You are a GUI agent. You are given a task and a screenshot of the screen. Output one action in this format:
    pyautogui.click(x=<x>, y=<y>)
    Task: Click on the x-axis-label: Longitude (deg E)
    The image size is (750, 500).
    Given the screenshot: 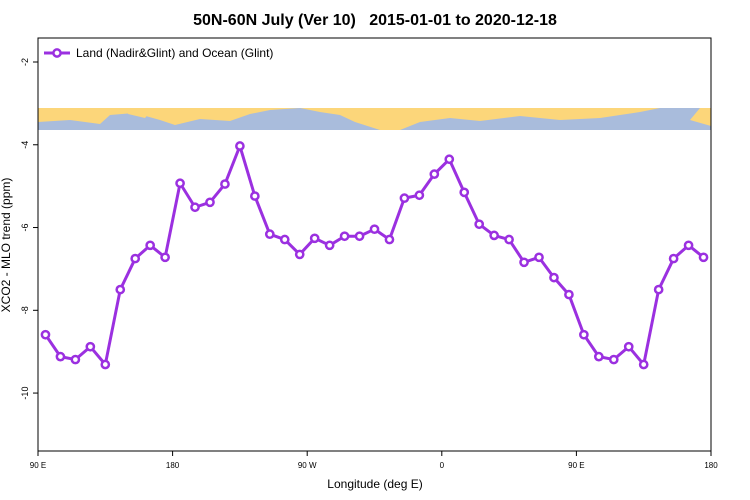 What is the action you would take?
    pyautogui.click(x=374, y=484)
    